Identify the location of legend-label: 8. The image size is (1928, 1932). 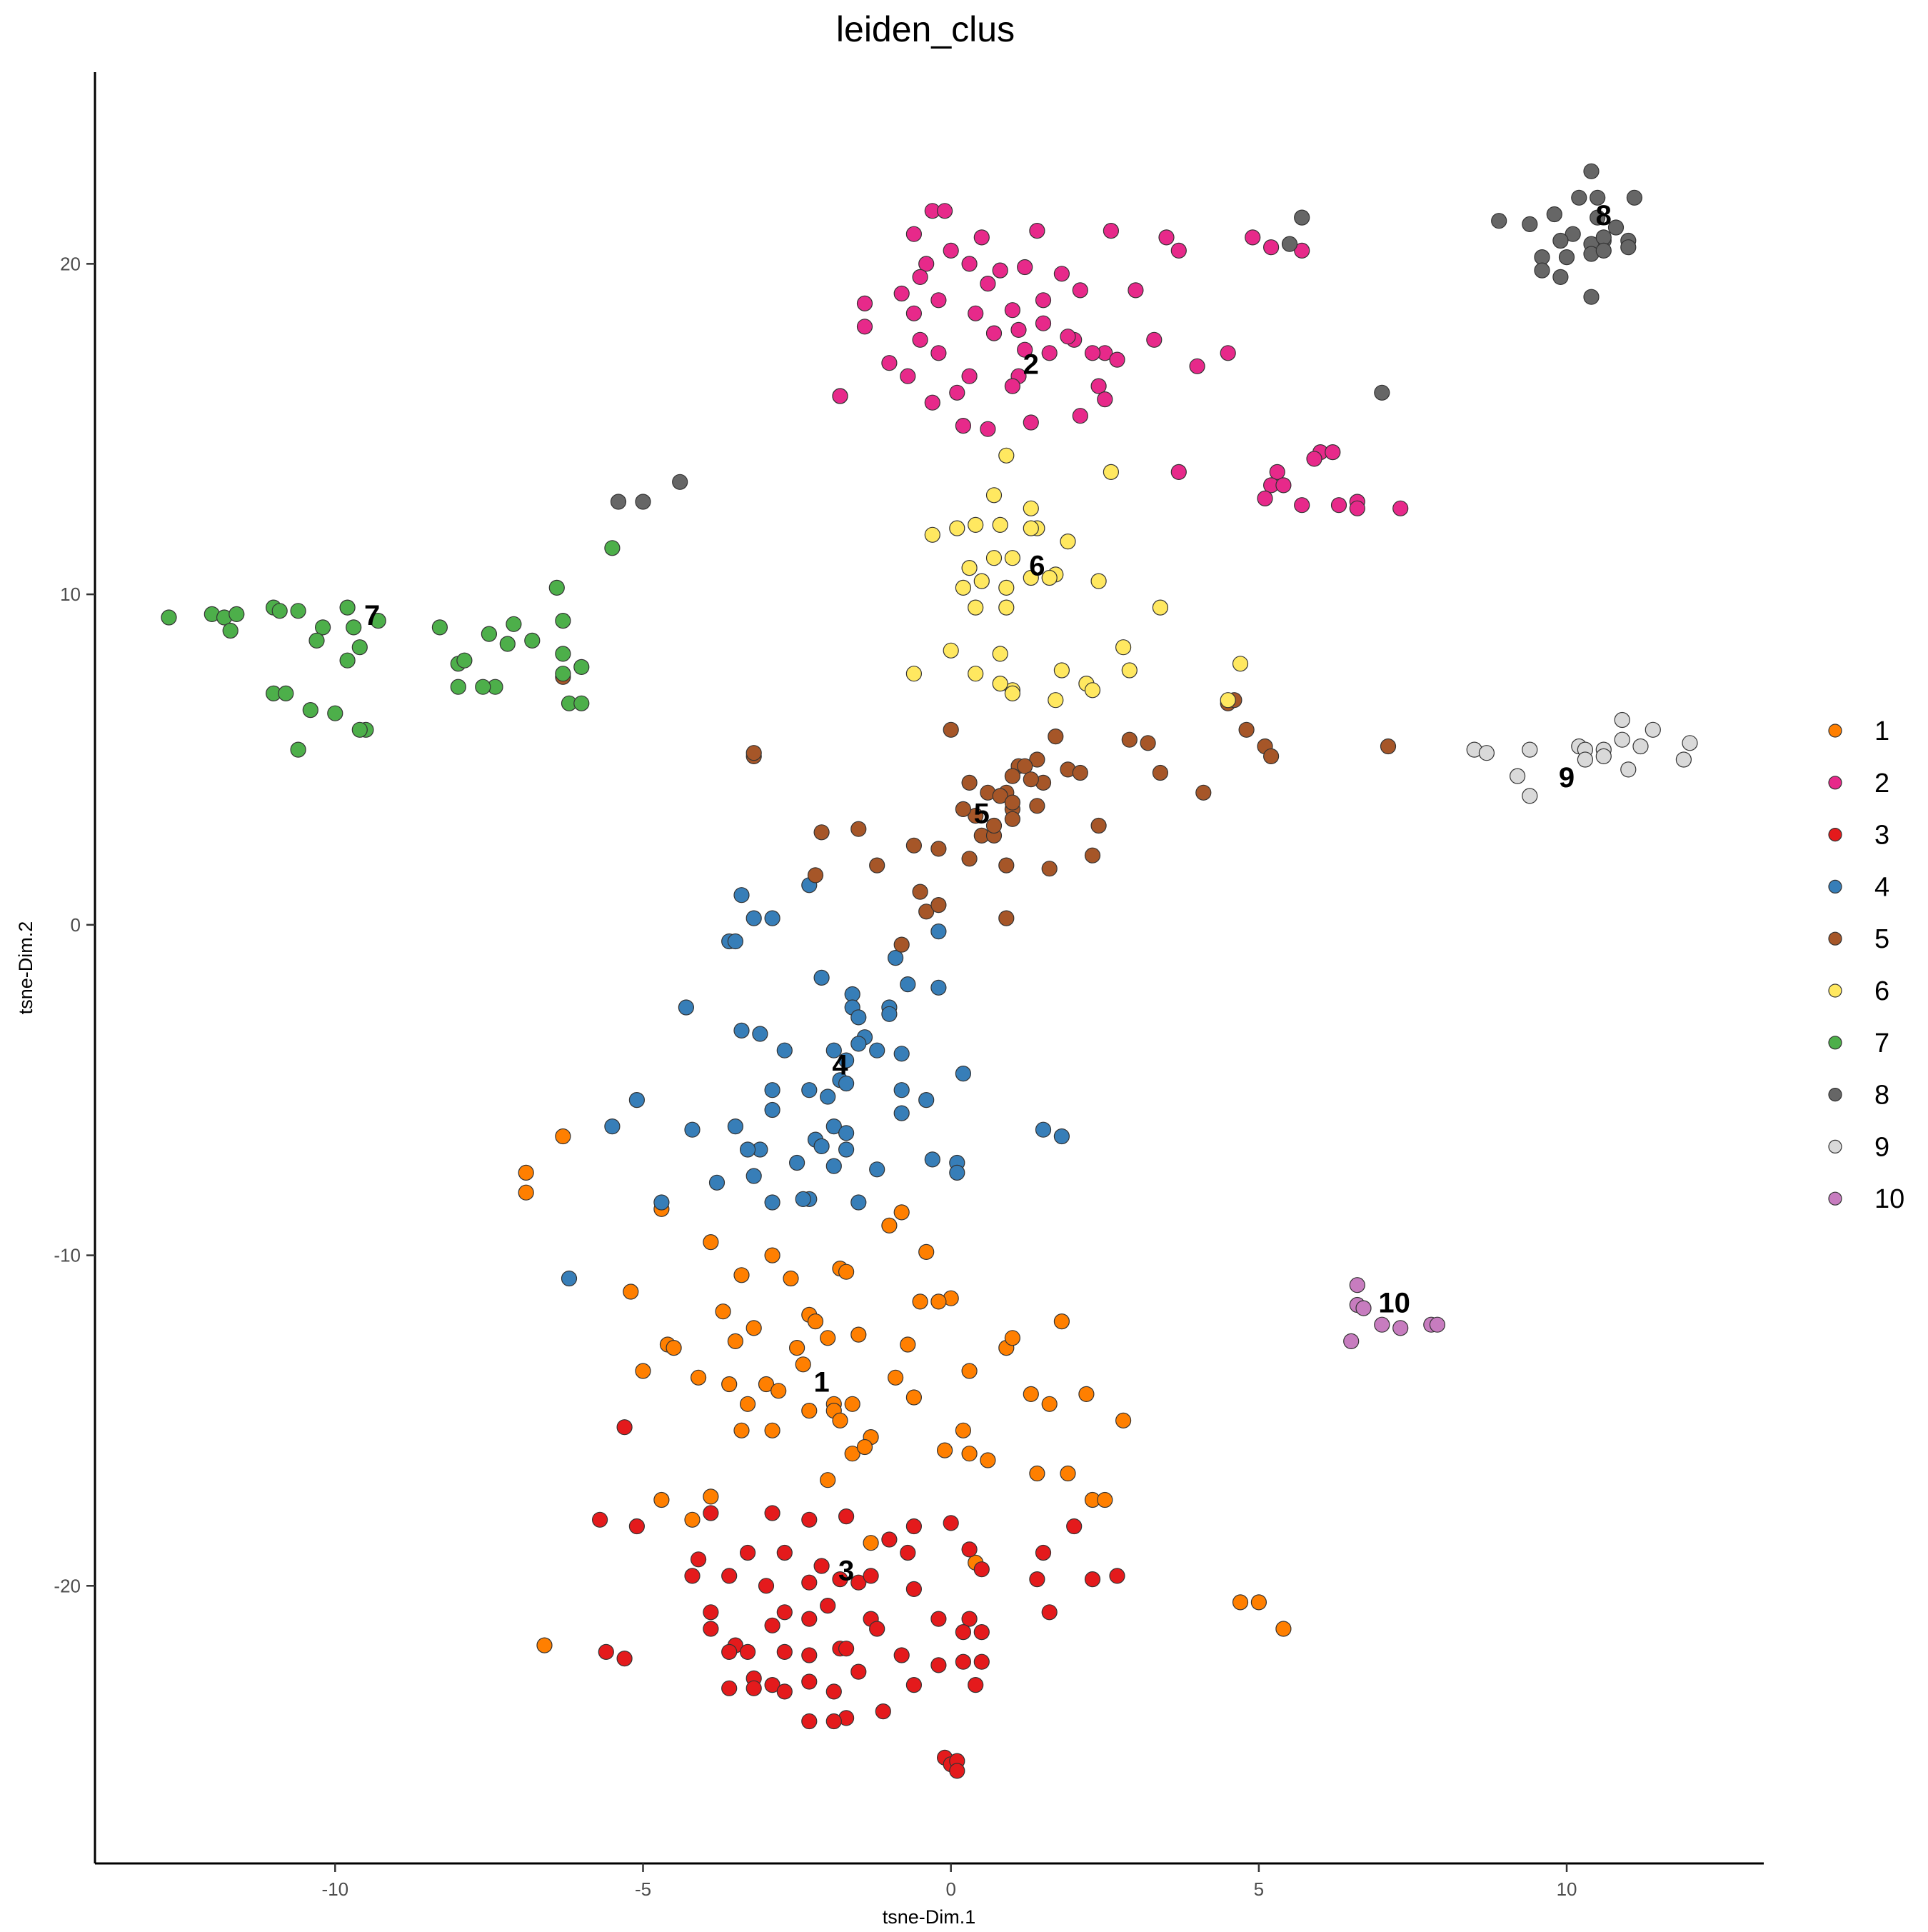
(1881, 1096).